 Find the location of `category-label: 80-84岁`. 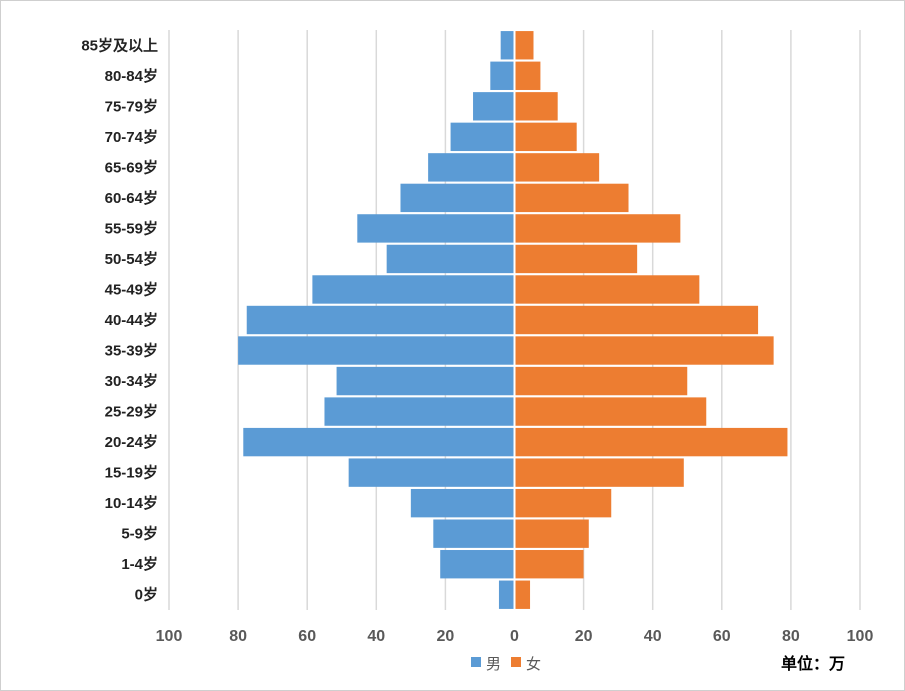

category-label: 80-84岁 is located at coordinates (131, 76).